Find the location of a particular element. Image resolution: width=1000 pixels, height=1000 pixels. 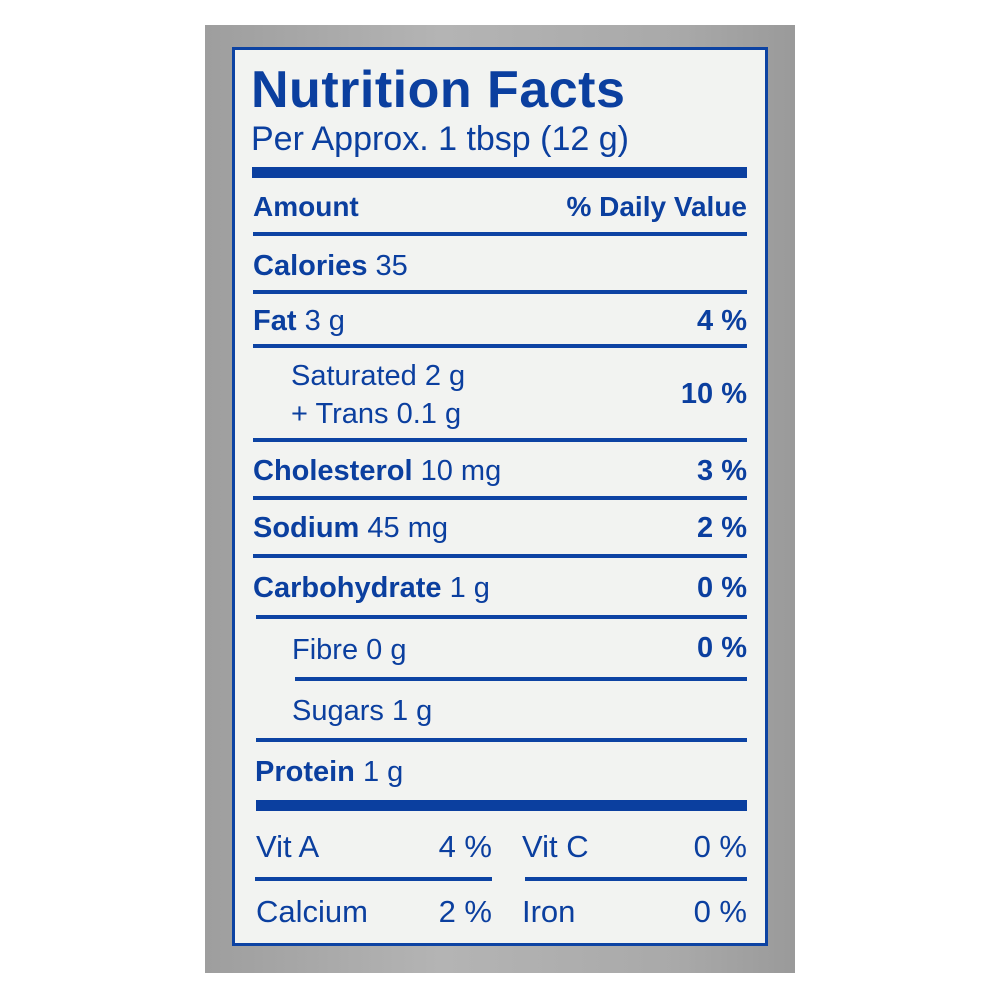

nutrient-amount: 3 g is located at coordinates (324, 321).